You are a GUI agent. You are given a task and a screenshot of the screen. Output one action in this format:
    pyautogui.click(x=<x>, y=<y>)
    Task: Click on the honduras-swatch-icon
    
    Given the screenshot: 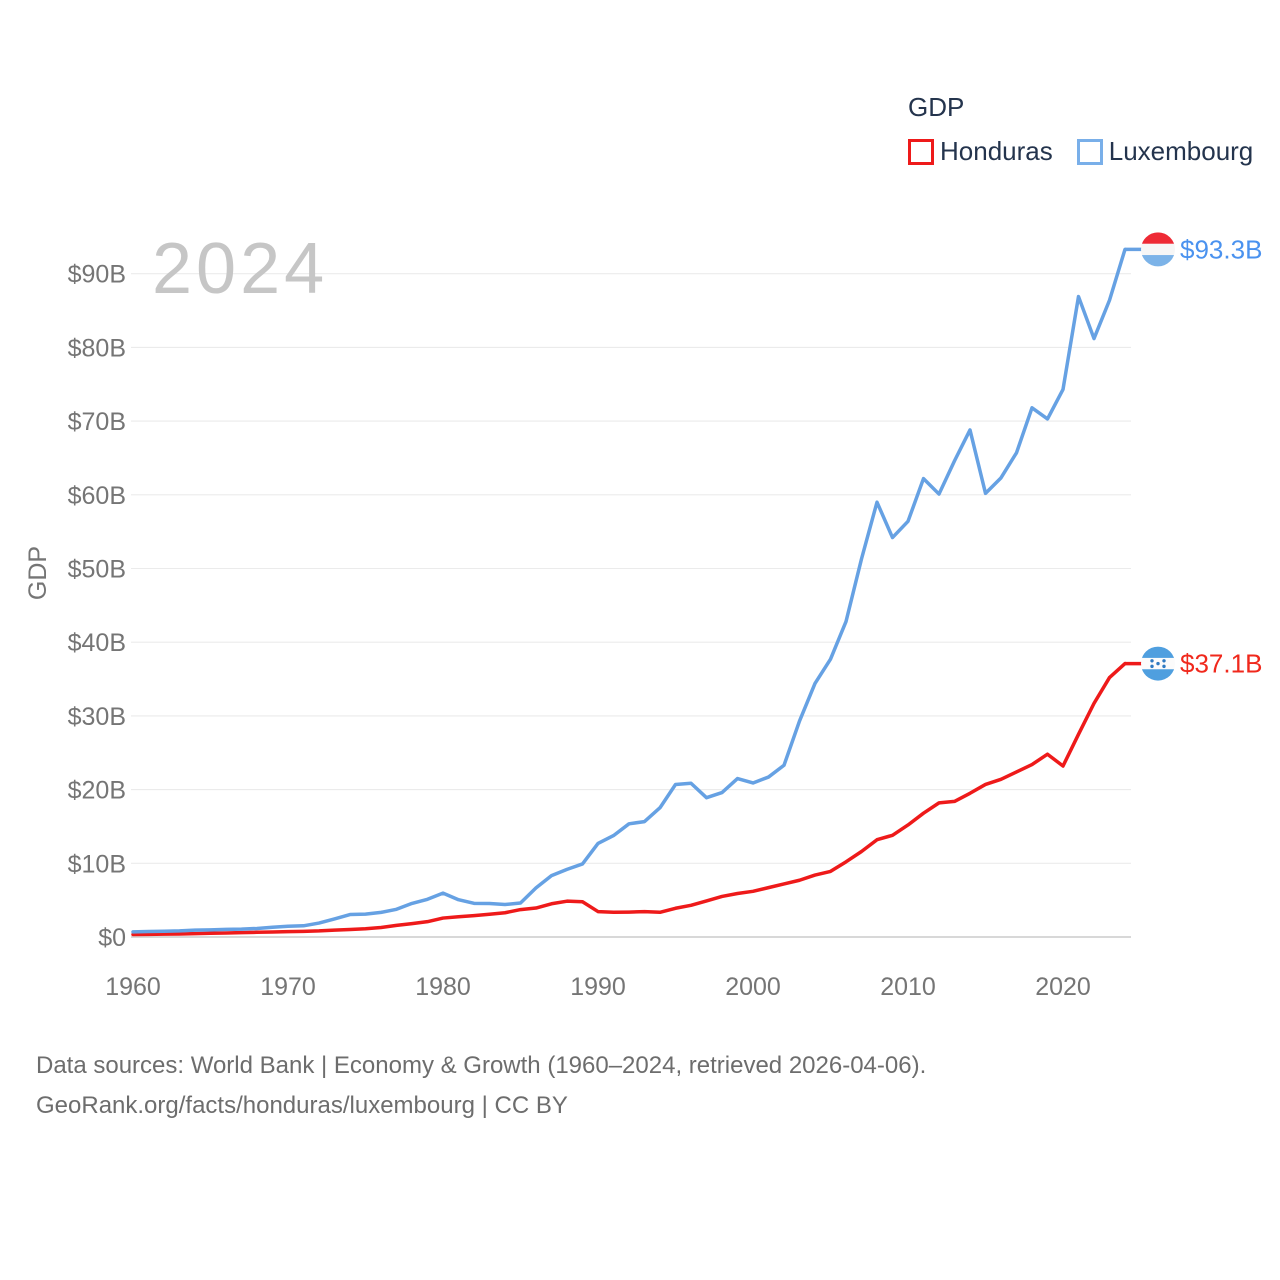 What is the action you would take?
    pyautogui.click(x=921, y=151)
    